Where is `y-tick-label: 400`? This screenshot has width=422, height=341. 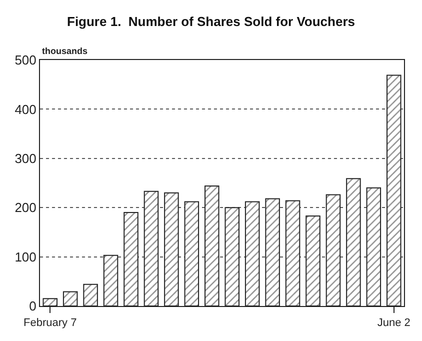 y-tick-label: 400 is located at coordinates (25, 109).